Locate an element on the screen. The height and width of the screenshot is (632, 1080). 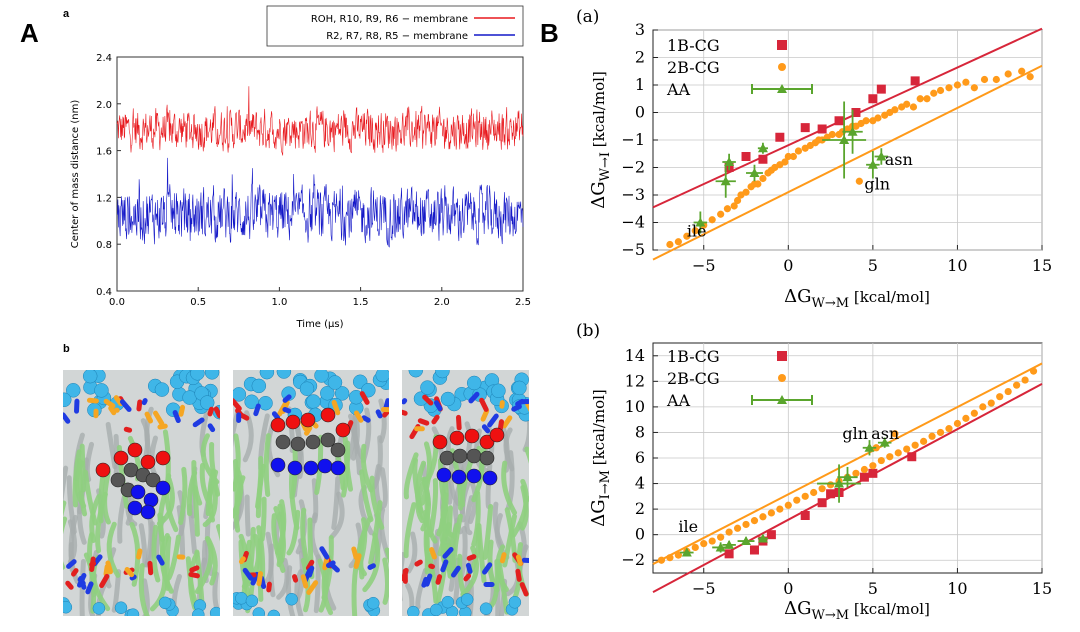
sb-ytick-label: 0 is located at coordinates (640, 534).